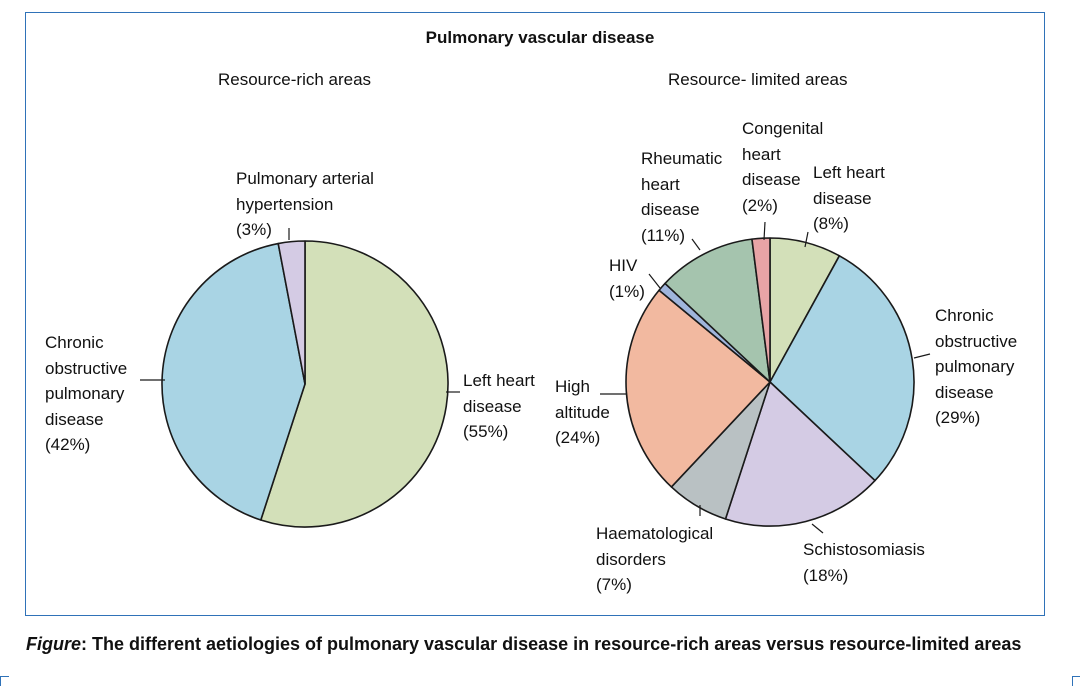  Describe the element at coordinates (764, 231) in the screenshot. I see `leader-line-resource-limited-congenital-heart-disease` at that location.